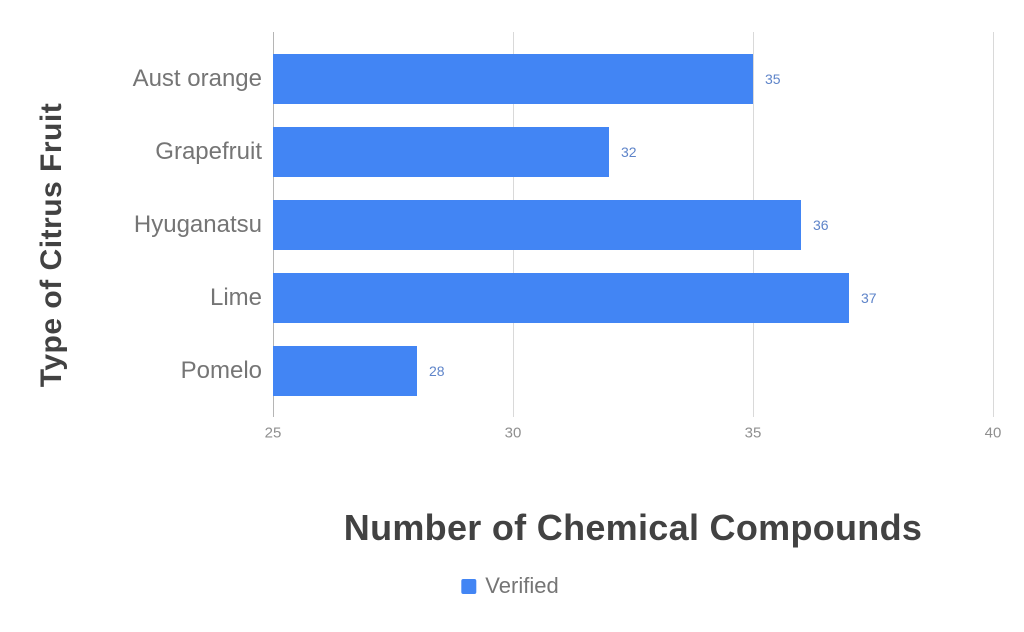 This screenshot has width=1024, height=632. I want to click on bar-row: Grapefruit 32, so click(574, 151).